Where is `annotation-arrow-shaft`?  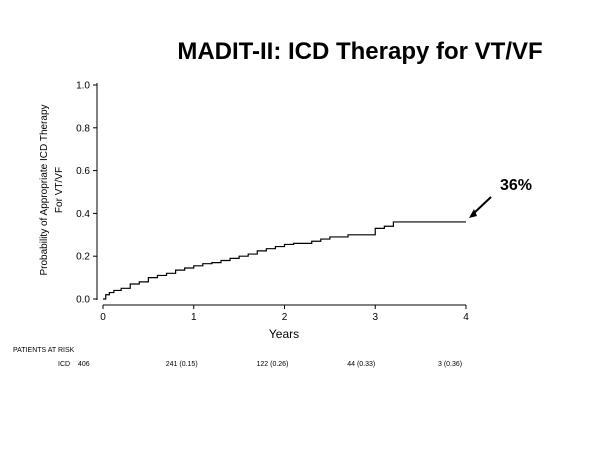 annotation-arrow-shaft is located at coordinates (482, 205).